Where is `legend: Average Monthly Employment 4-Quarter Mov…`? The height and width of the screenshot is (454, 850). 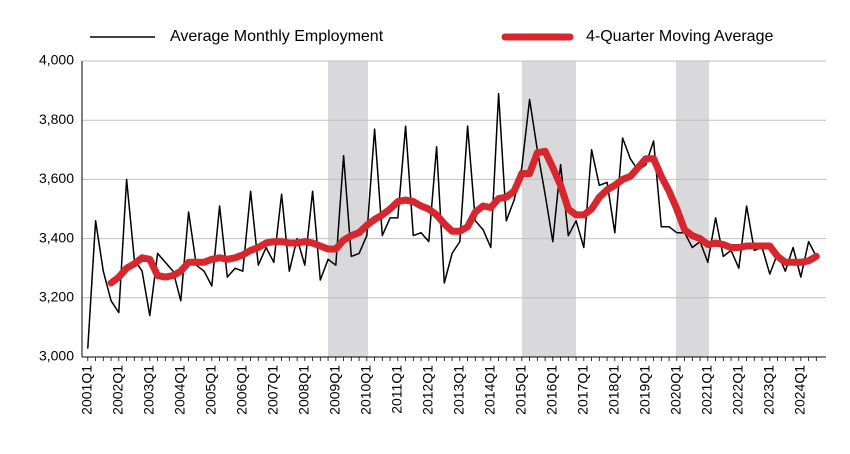
legend: Average Monthly Employment 4-Quarter Mov… is located at coordinates (431, 36).